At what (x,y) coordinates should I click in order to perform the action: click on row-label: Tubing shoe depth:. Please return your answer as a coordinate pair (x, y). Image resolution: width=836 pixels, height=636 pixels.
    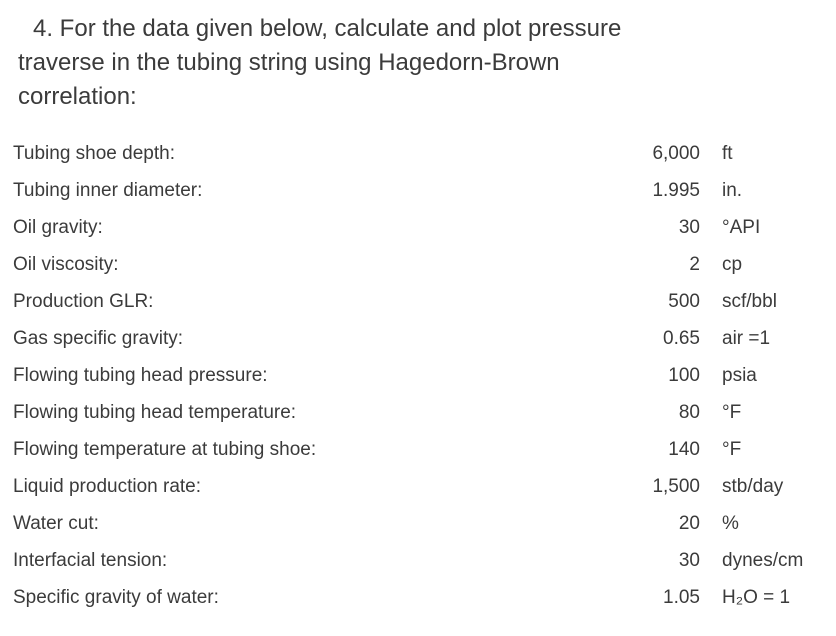
    Looking at the image, I should click on (94, 153).